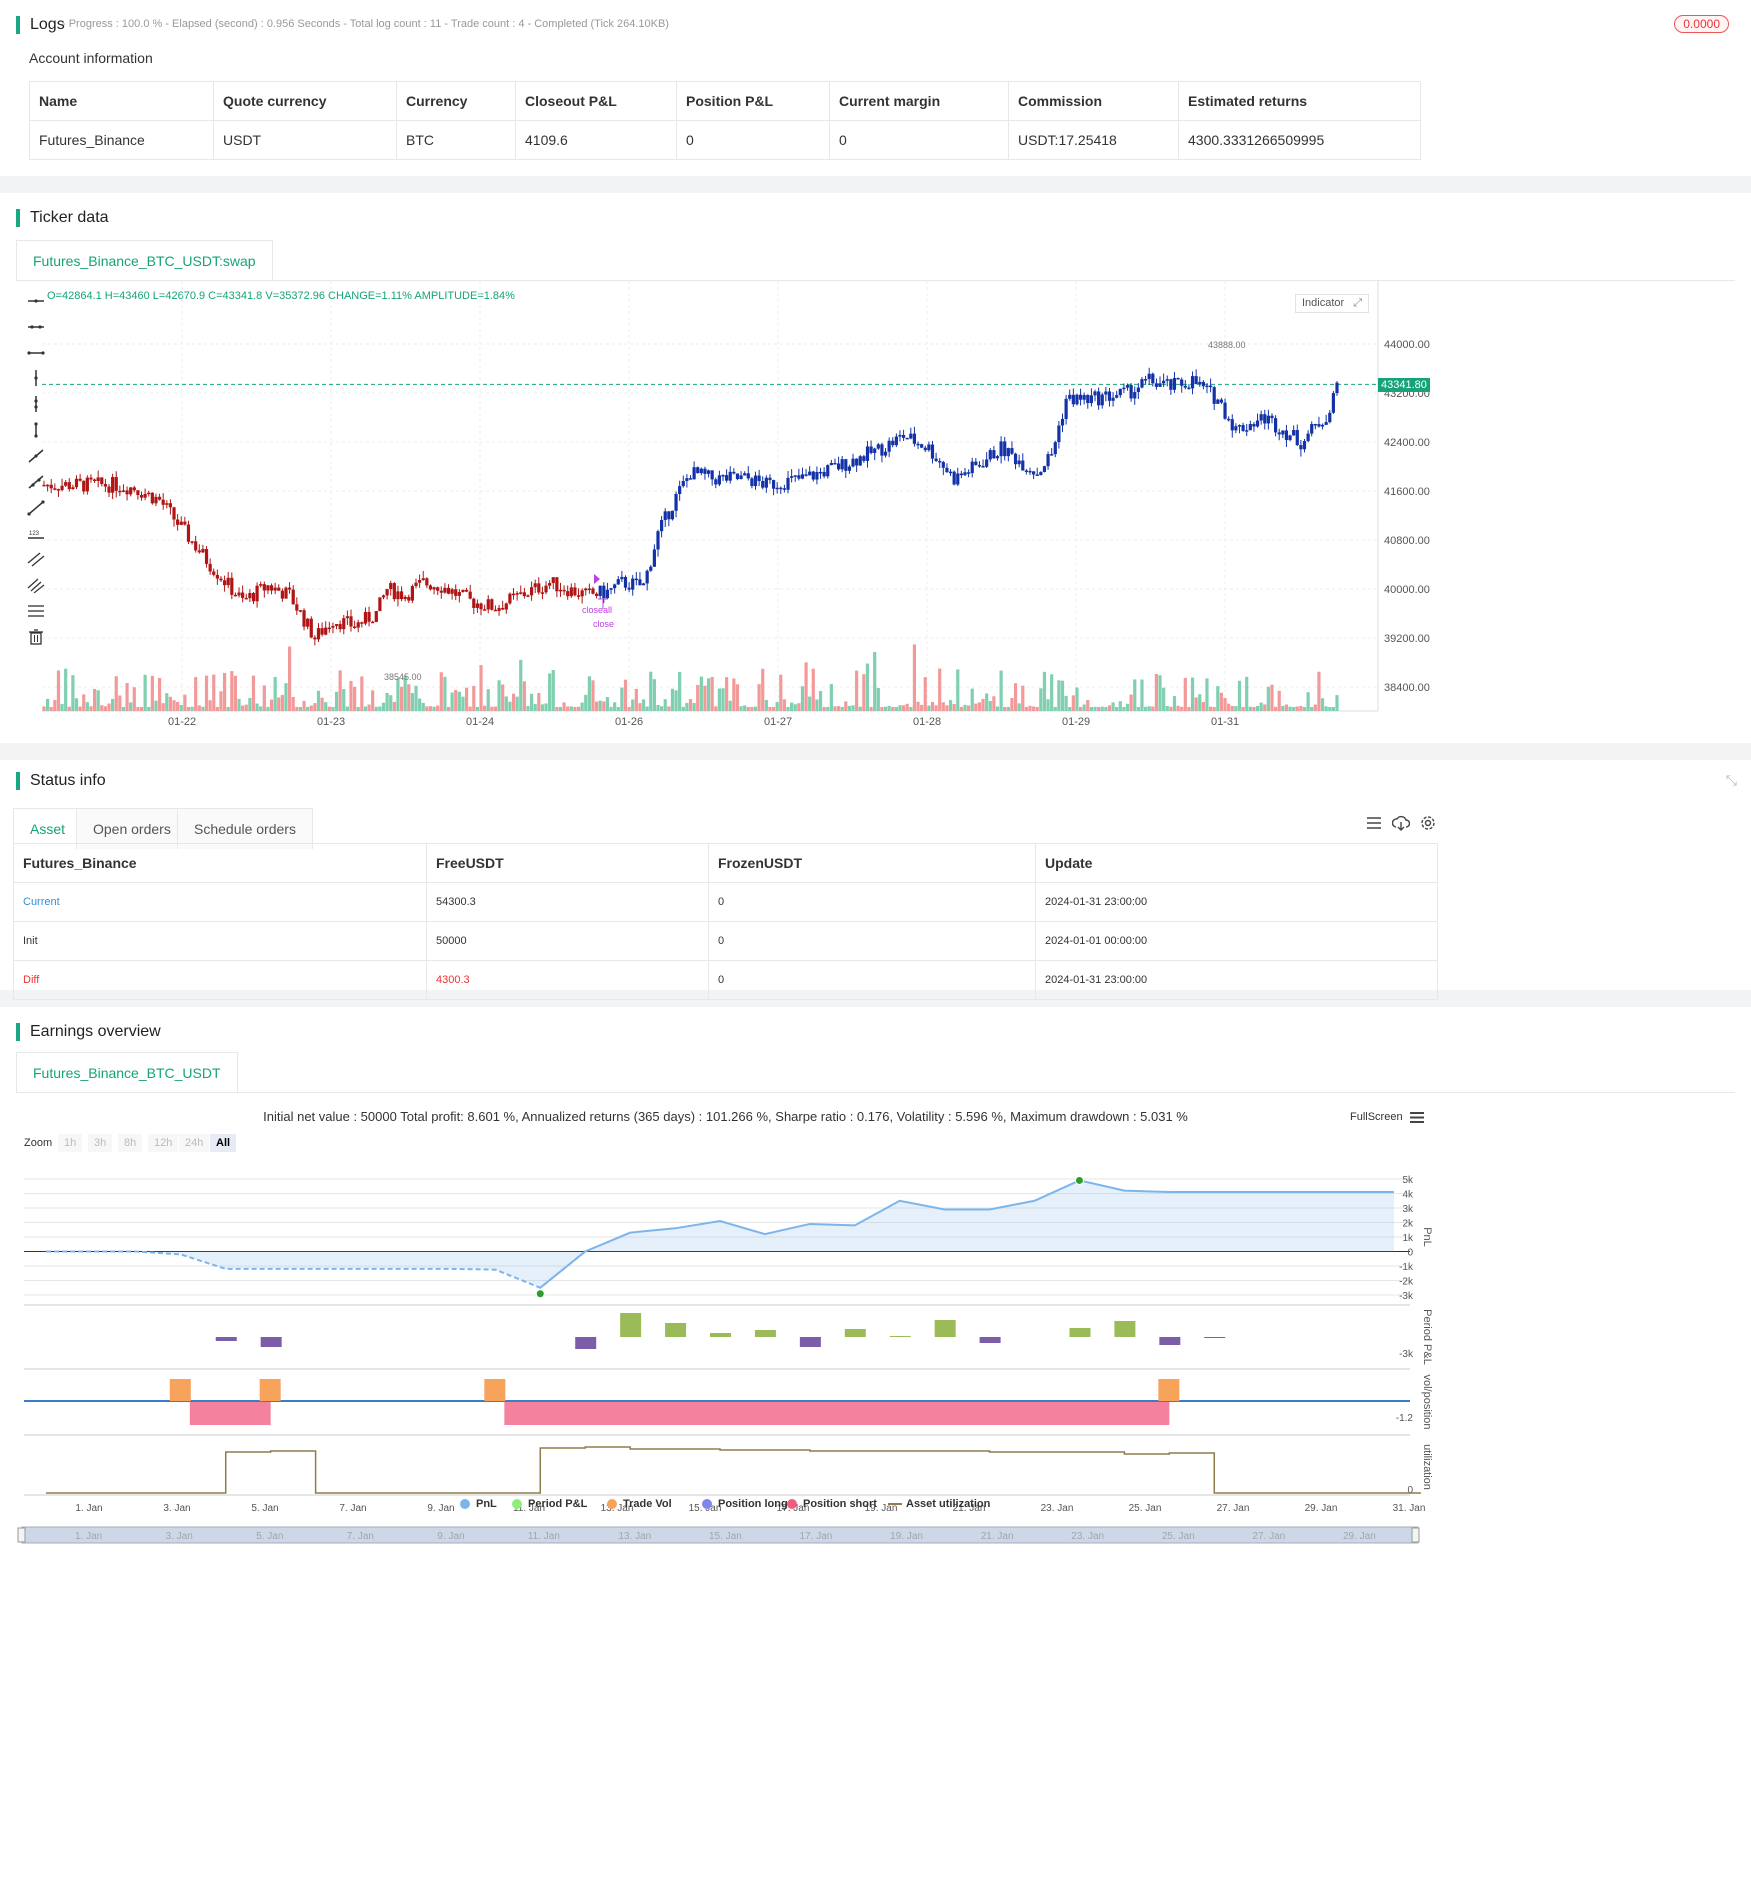 The height and width of the screenshot is (1892, 1751). Describe the element at coordinates (36, 430) in the screenshot. I see `vertical-segment-icon` at that location.